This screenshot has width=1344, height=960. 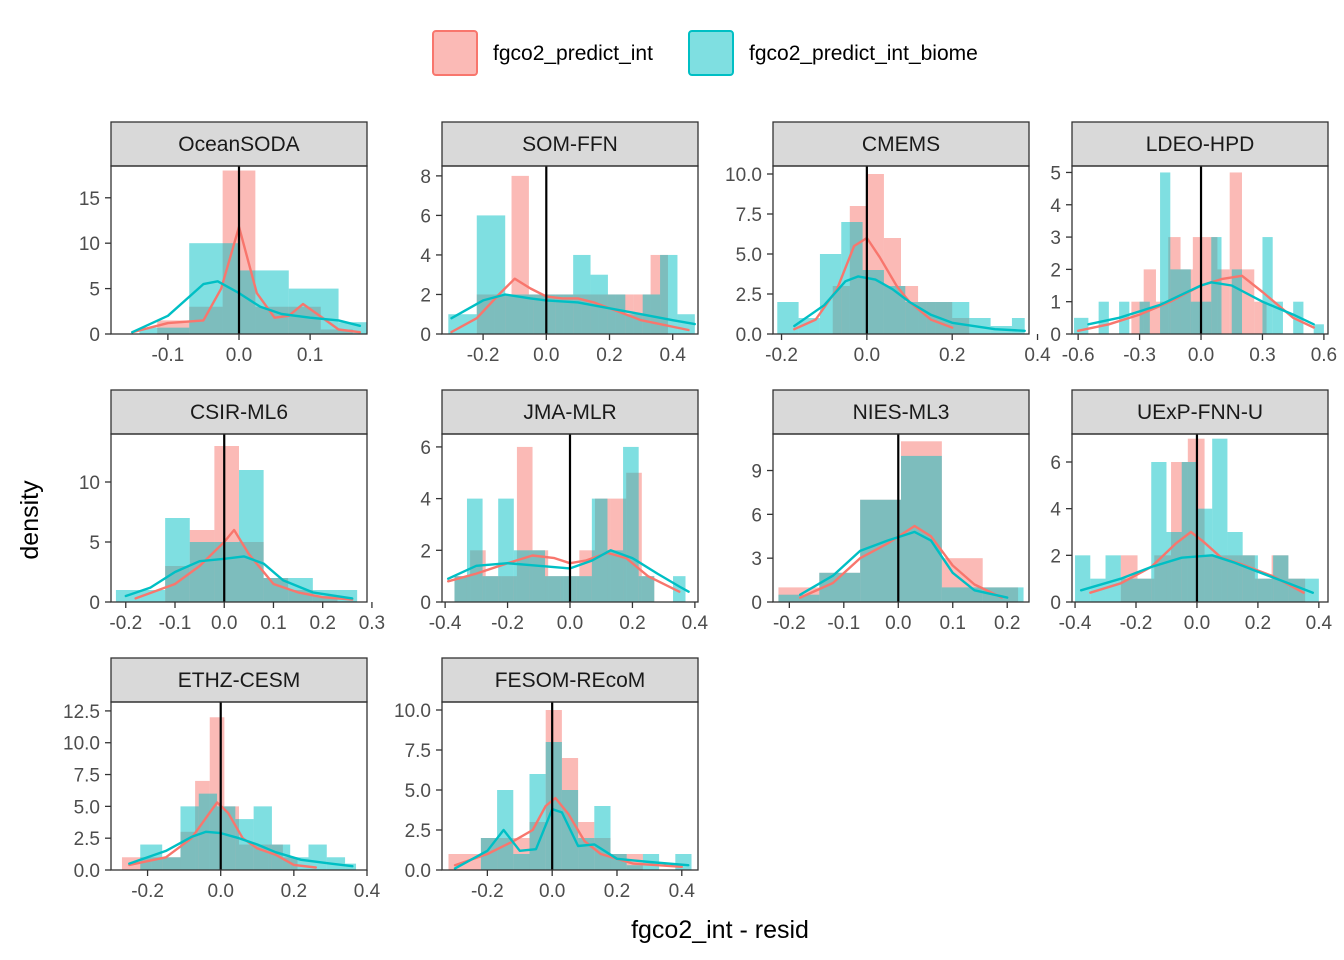 I want to click on x-tick-label-cmems-3: 0.4, so click(x=1037, y=355).